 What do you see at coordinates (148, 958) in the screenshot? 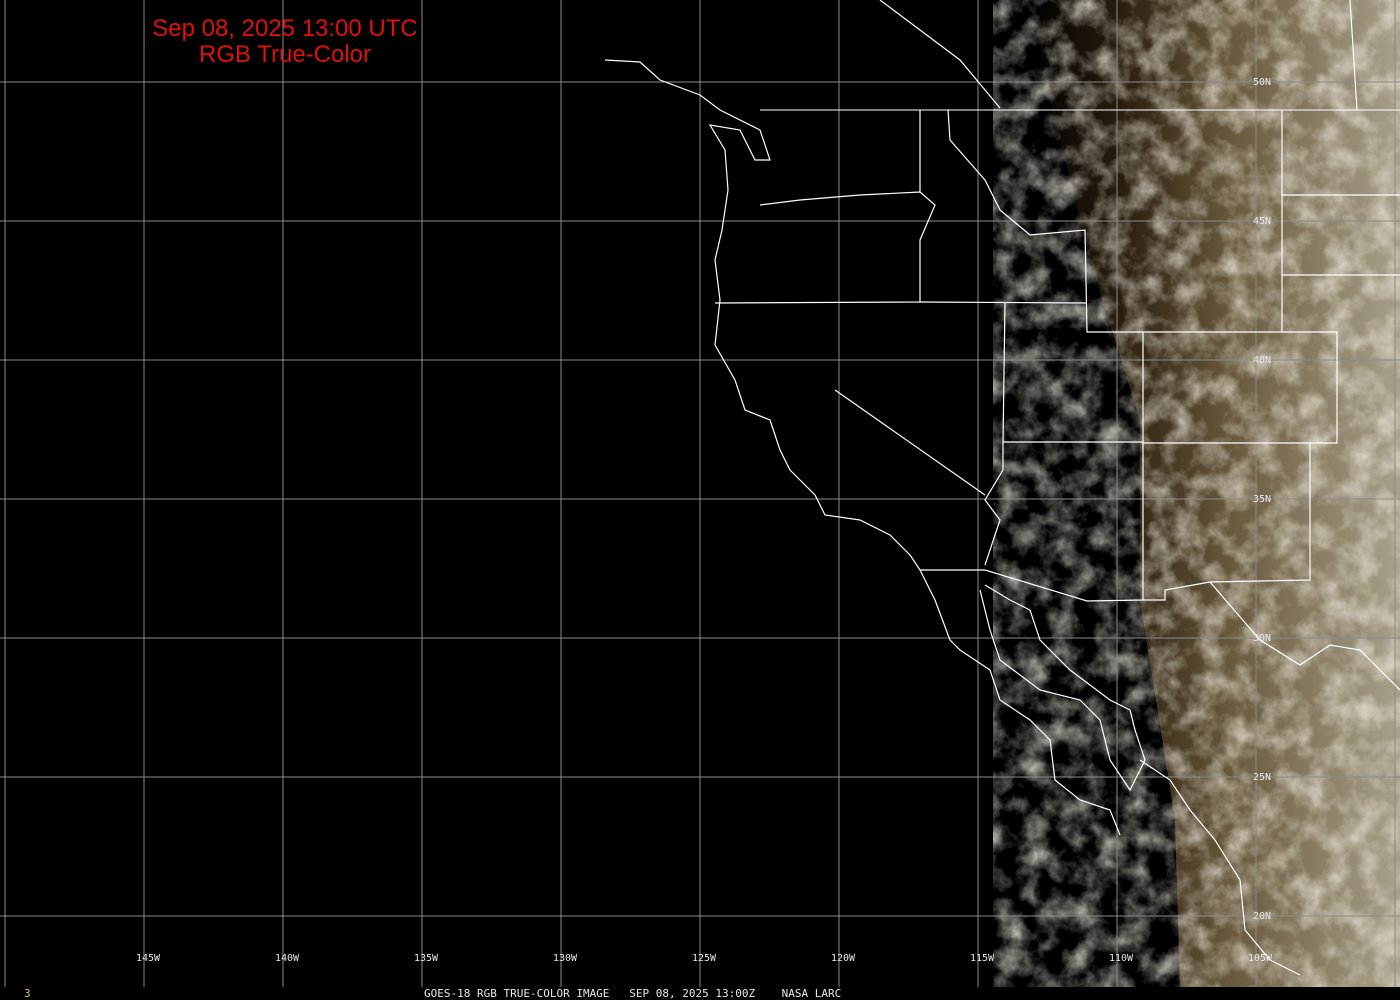
I see `longitude-label: 145W` at bounding box center [148, 958].